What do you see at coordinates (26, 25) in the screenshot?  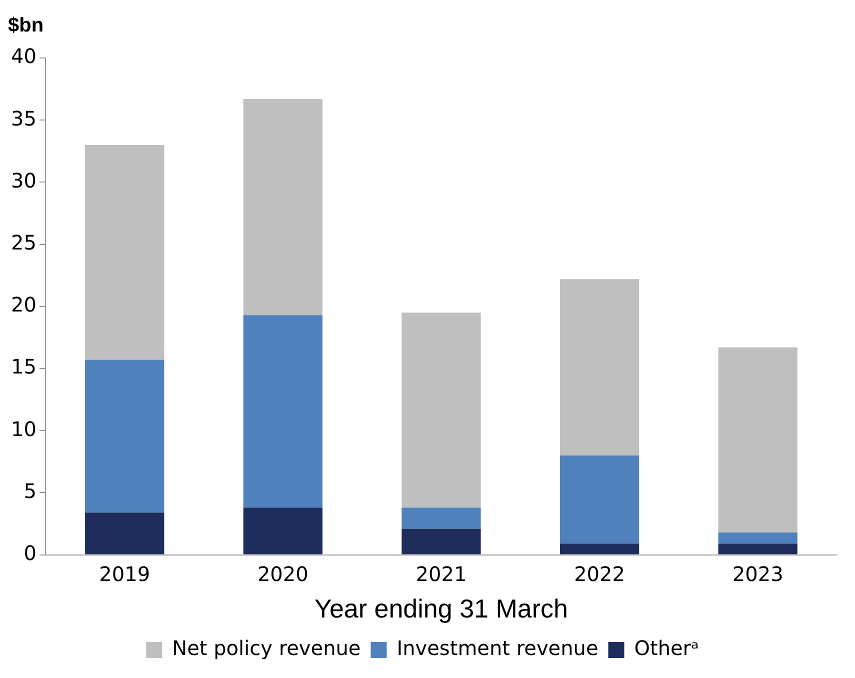 I see `y-axis-title: $bn` at bounding box center [26, 25].